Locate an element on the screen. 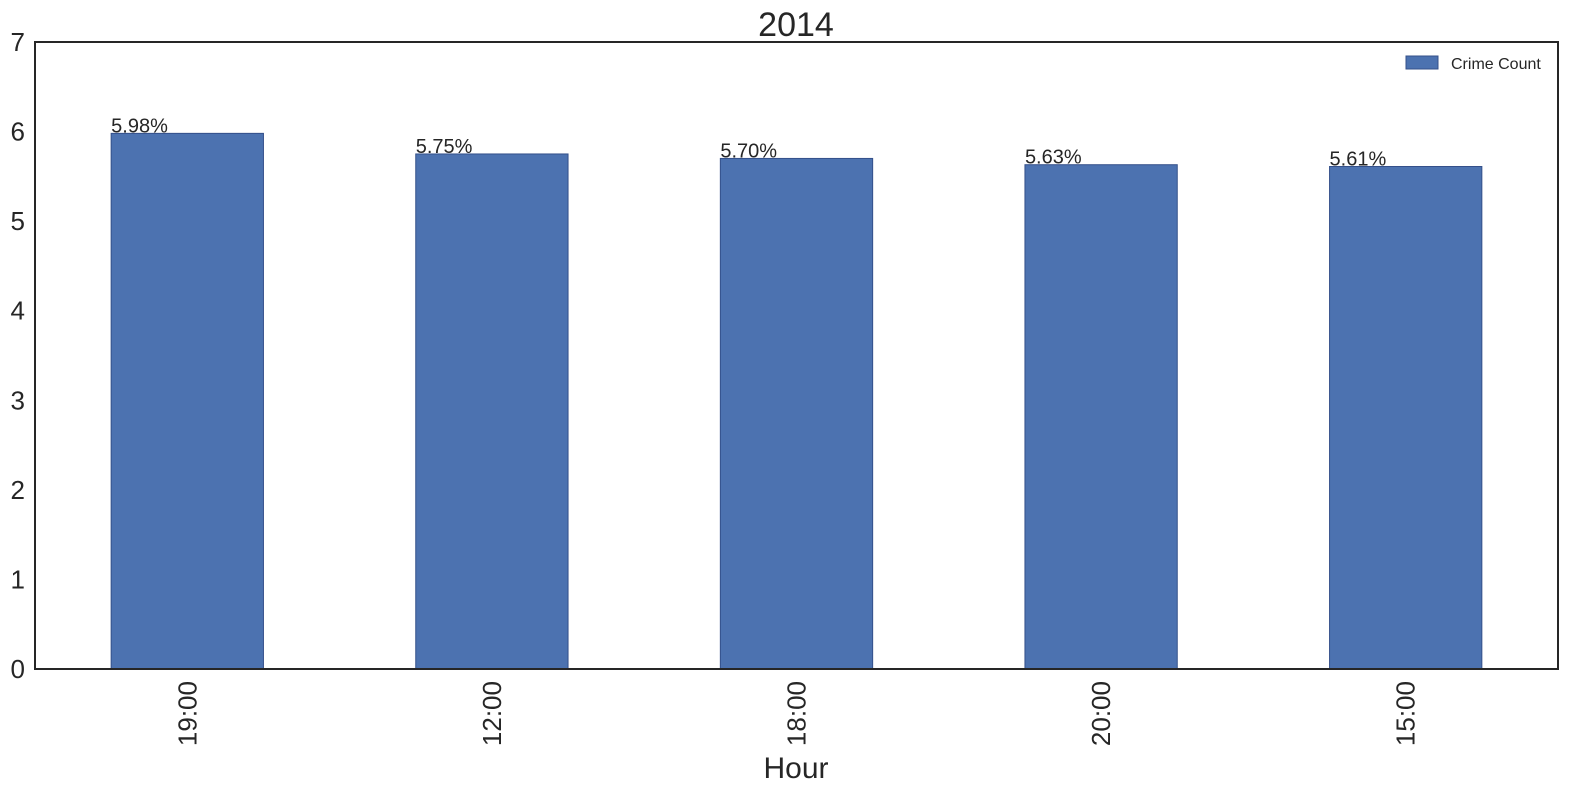 This screenshot has height=807, width=1595. data-label: 5.61% is located at coordinates (1358, 160).